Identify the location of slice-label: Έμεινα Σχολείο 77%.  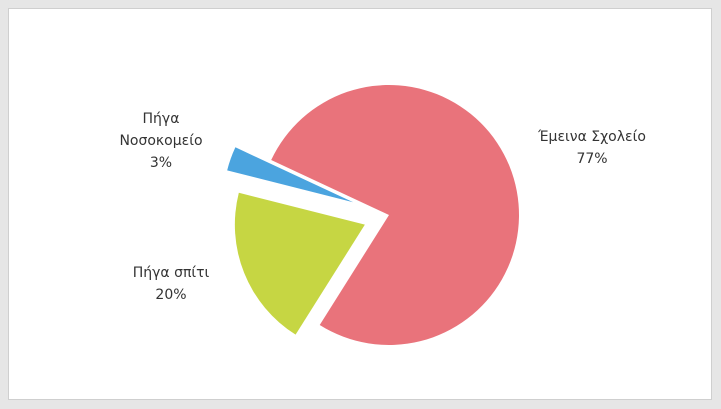
(592, 148).